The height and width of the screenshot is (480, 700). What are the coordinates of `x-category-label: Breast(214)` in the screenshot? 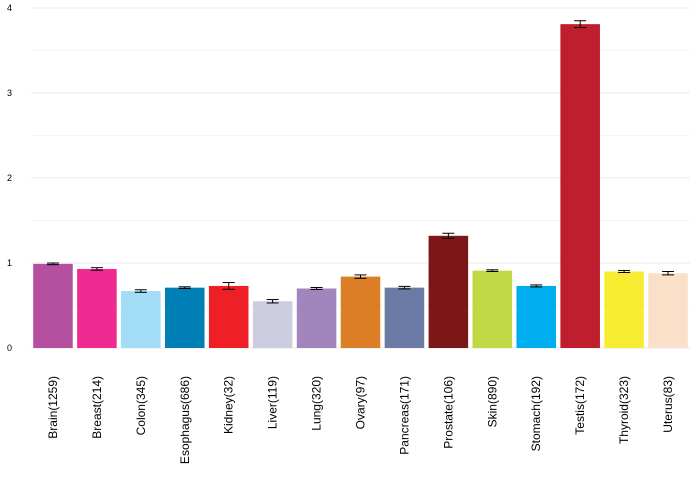 It's located at (97, 407).